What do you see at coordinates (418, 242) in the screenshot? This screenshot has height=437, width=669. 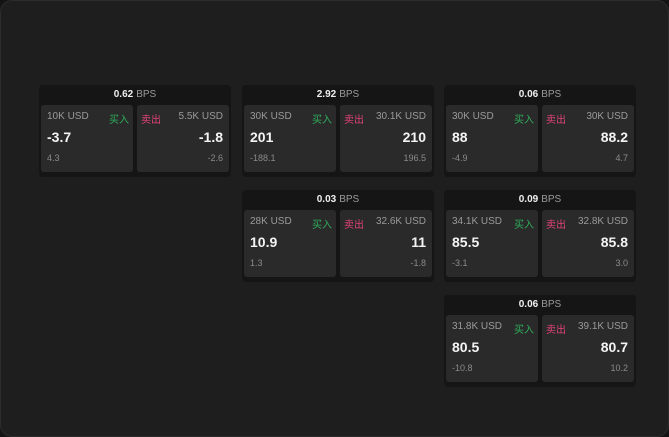 I see `sell-price: 11` at bounding box center [418, 242].